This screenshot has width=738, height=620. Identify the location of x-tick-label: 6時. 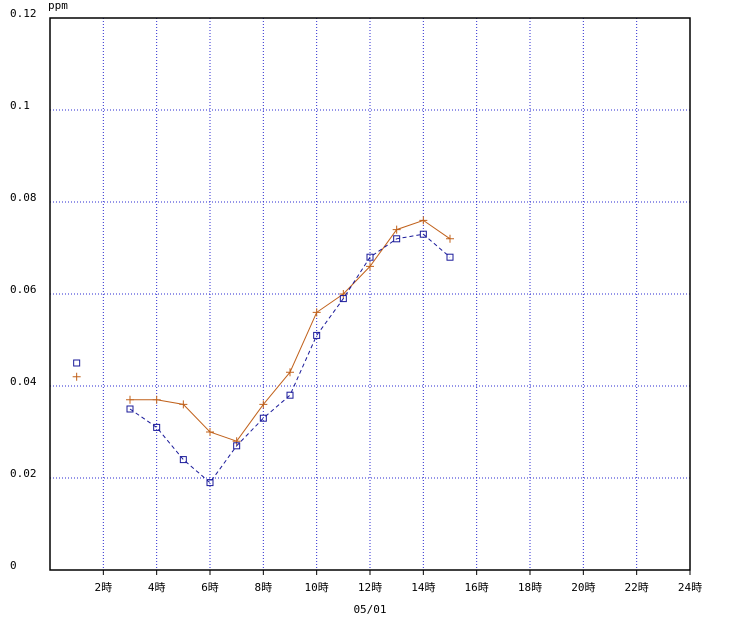
(210, 587).